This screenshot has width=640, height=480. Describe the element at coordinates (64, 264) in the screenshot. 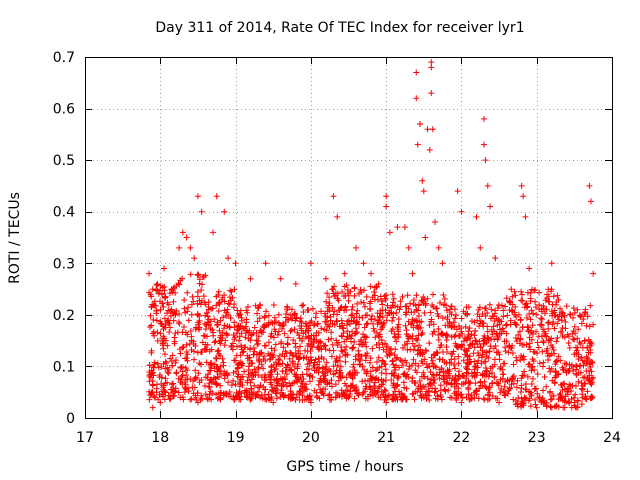

I see `y-tick-label: 0.3` at that location.